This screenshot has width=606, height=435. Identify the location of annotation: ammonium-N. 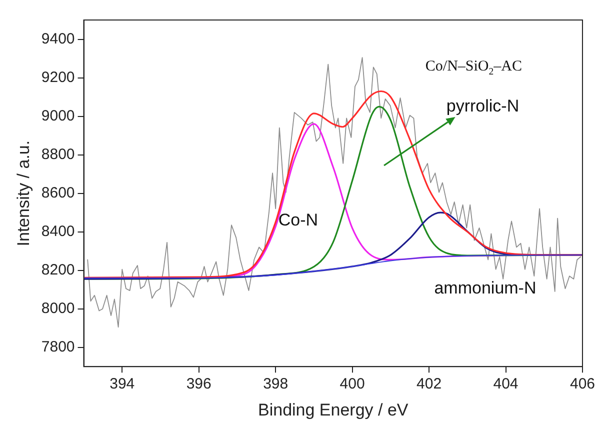
(485, 288).